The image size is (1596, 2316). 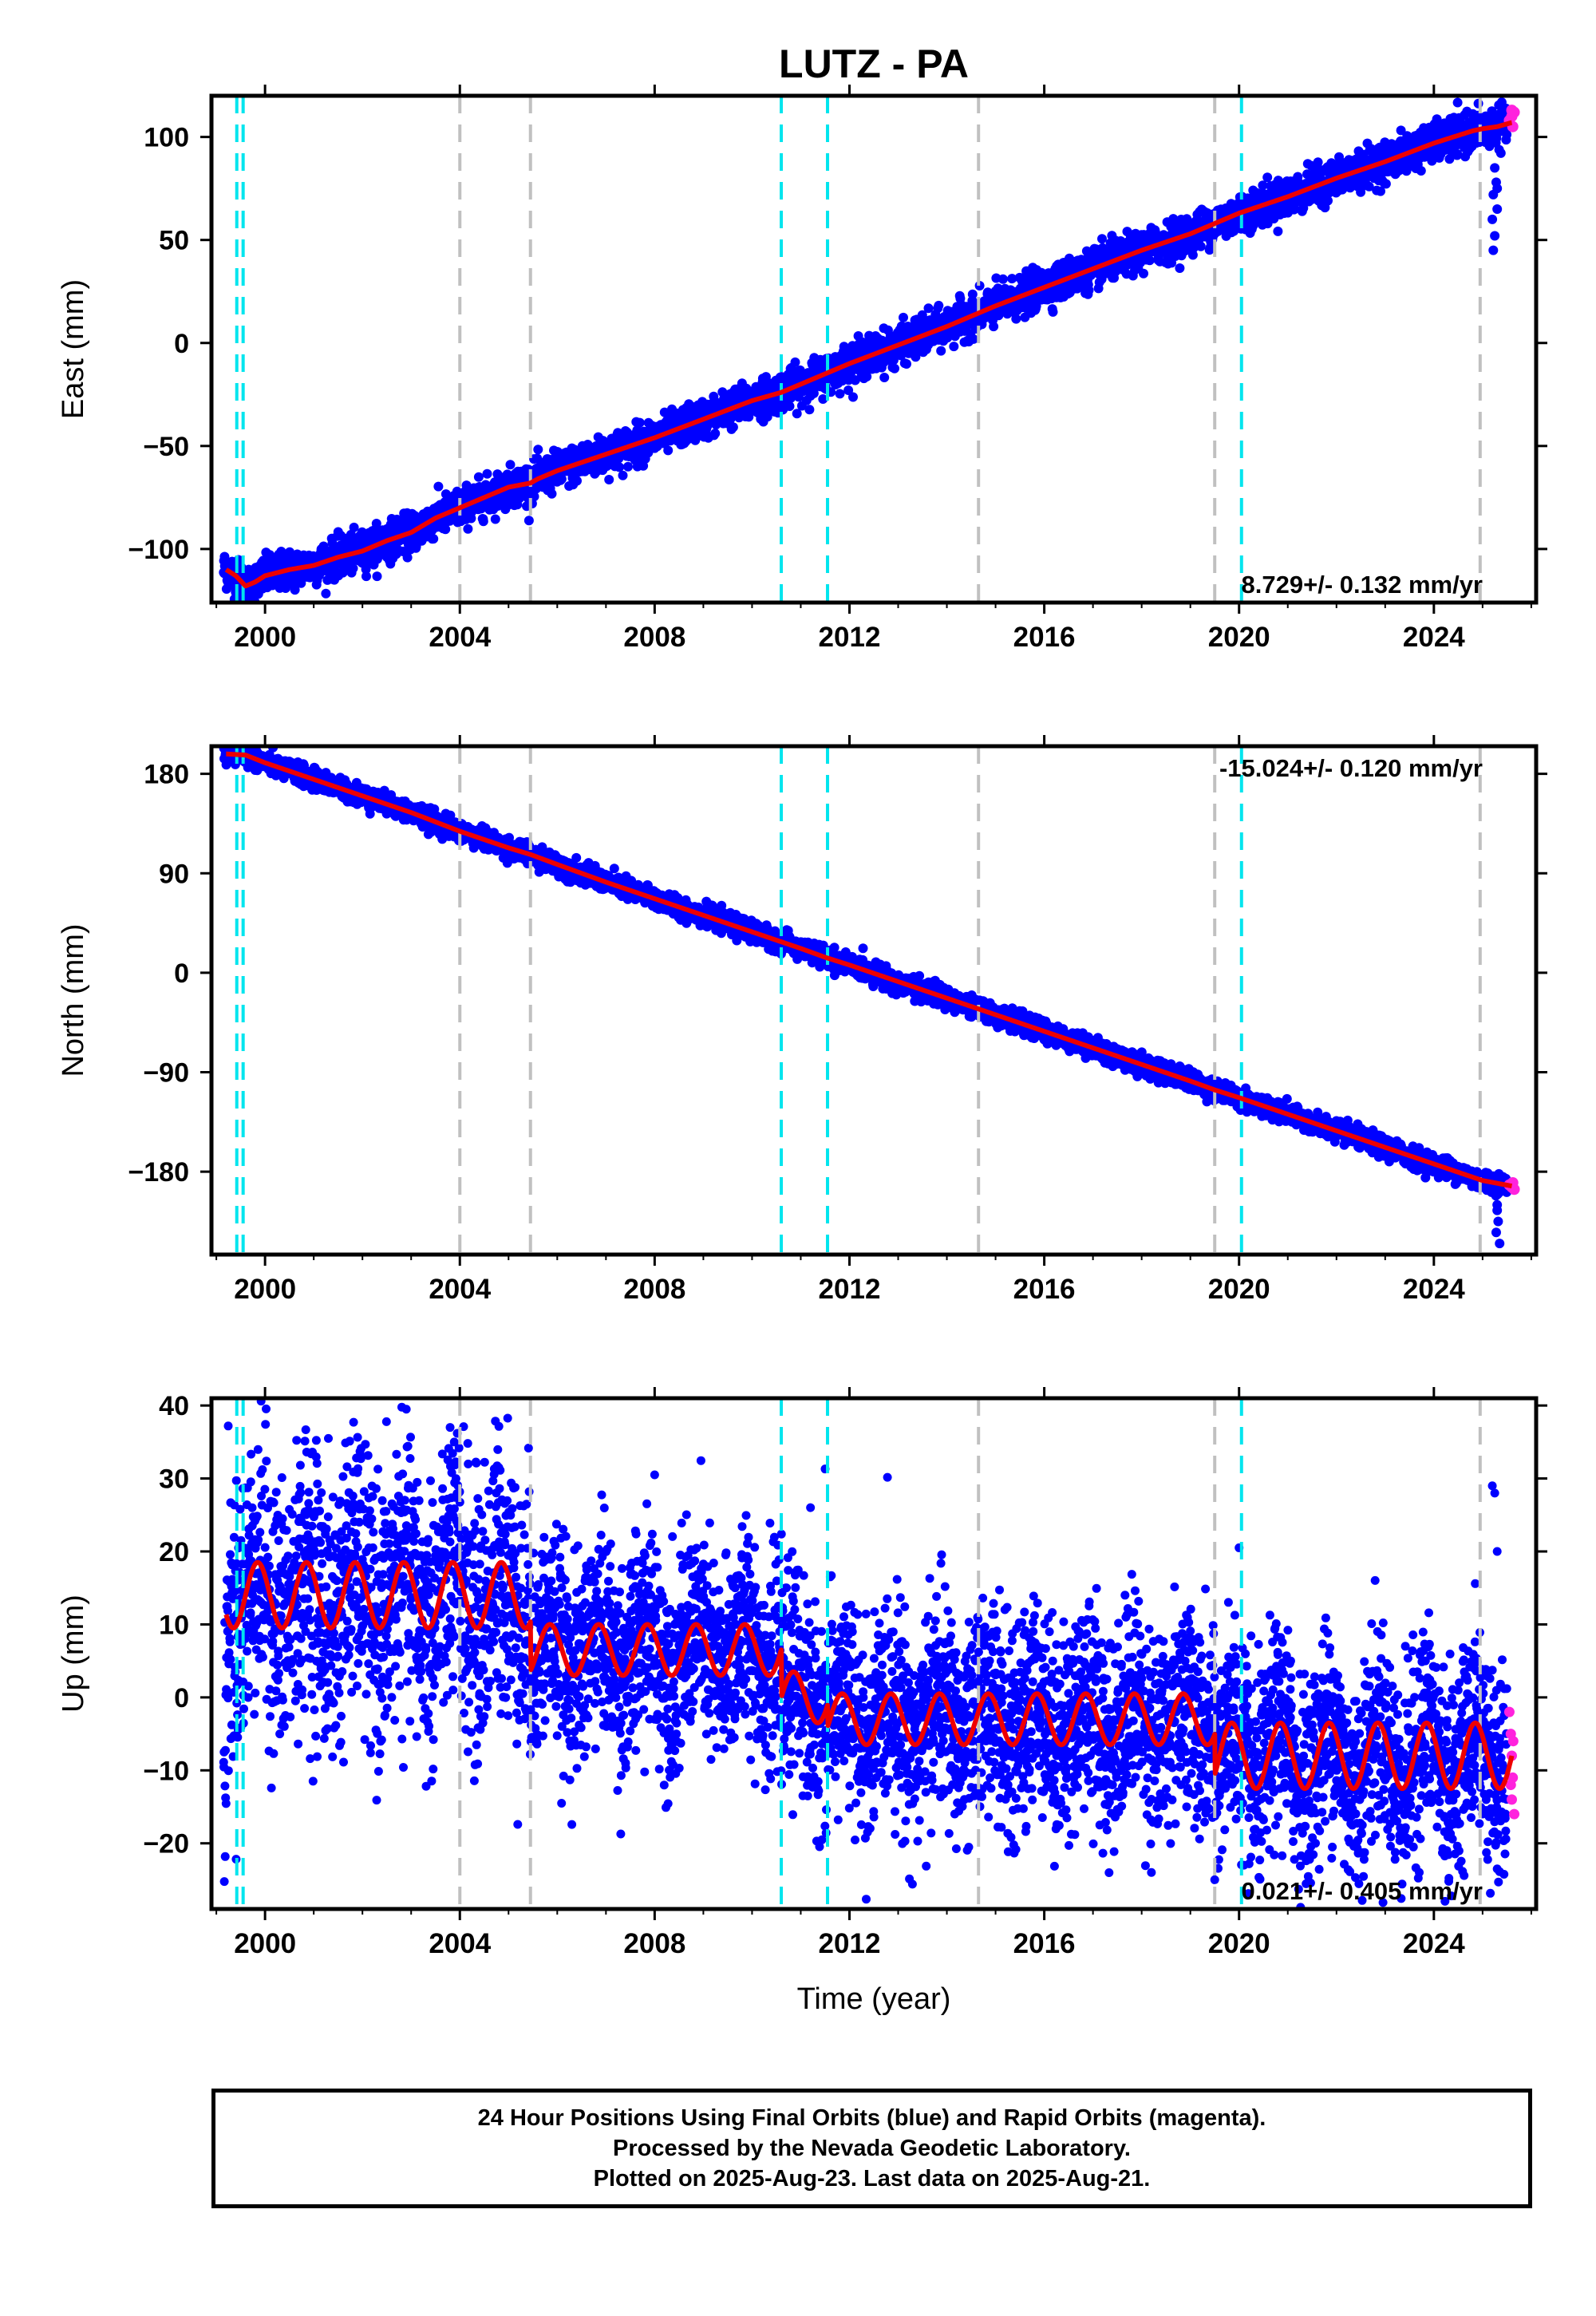 I want to click on east-axis-label: East (mm), so click(x=73, y=349).